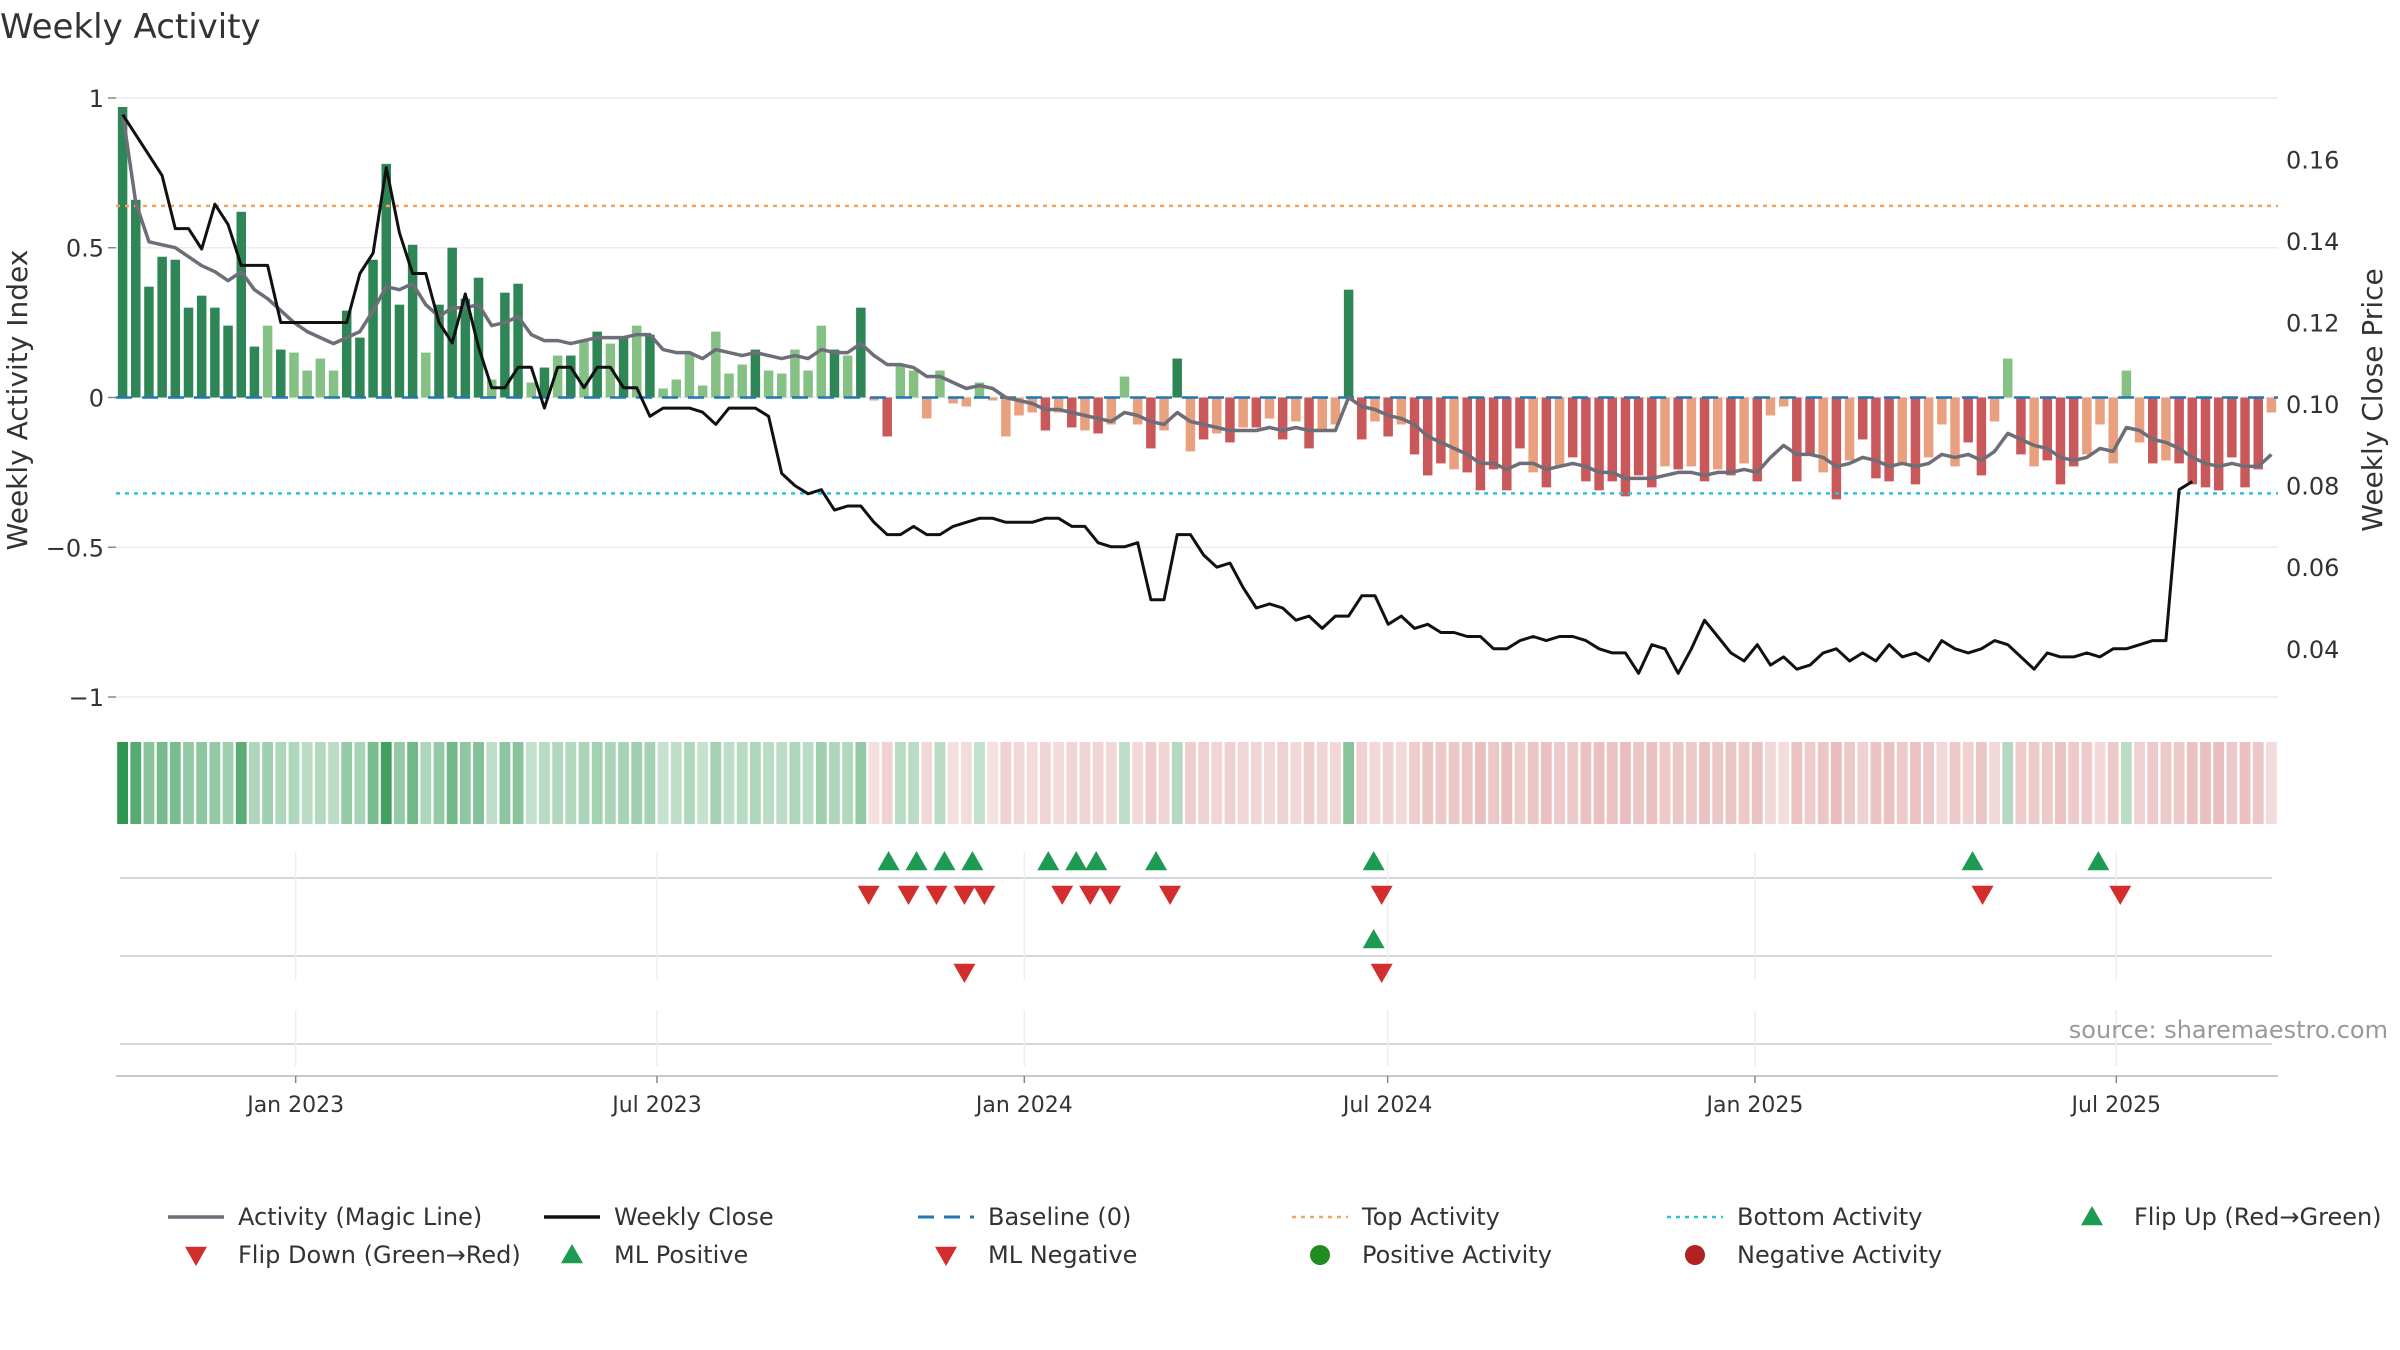 The image size is (2400, 1350). I want to click on ml-negative-marker, so click(964, 973).